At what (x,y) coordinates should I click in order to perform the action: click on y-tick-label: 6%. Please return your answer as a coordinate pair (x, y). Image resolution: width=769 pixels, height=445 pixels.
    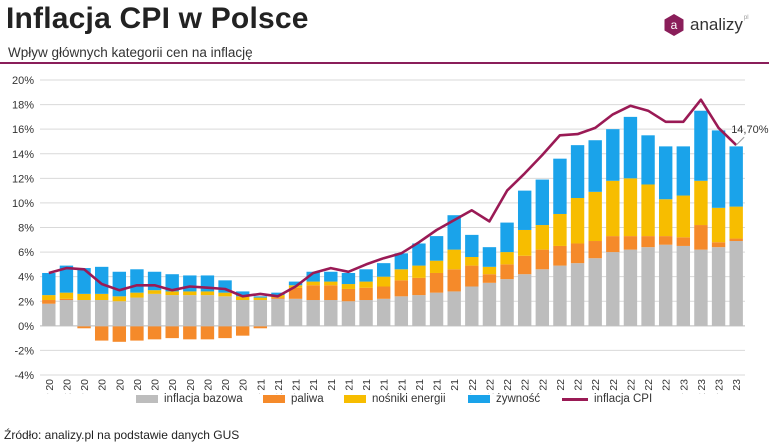
    Looking at the image, I should click on (26, 253).